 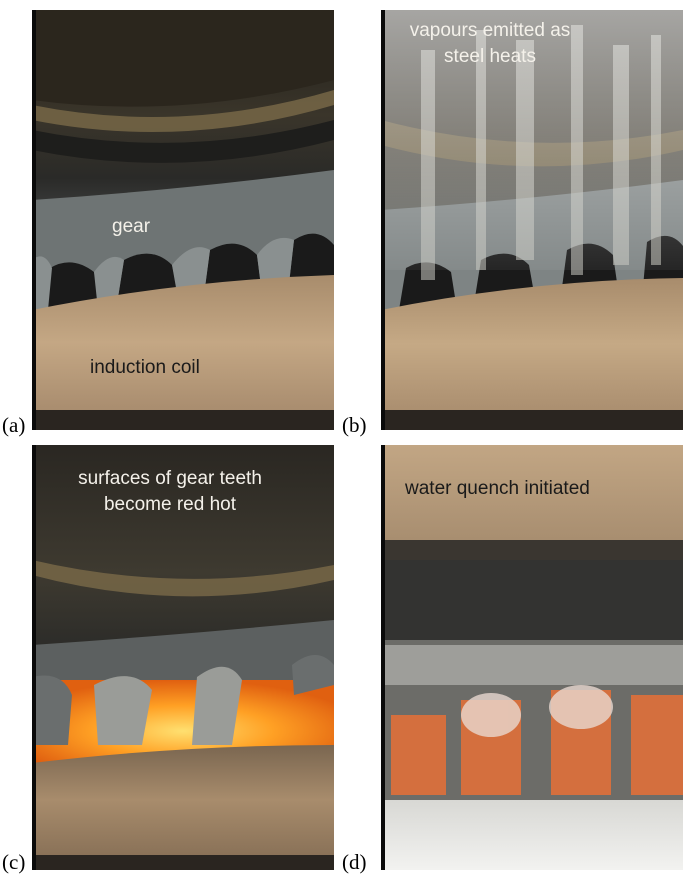 What do you see at coordinates (170, 478) in the screenshot?
I see `red-hot-annotation-line1: surfaces of gear teeth` at bounding box center [170, 478].